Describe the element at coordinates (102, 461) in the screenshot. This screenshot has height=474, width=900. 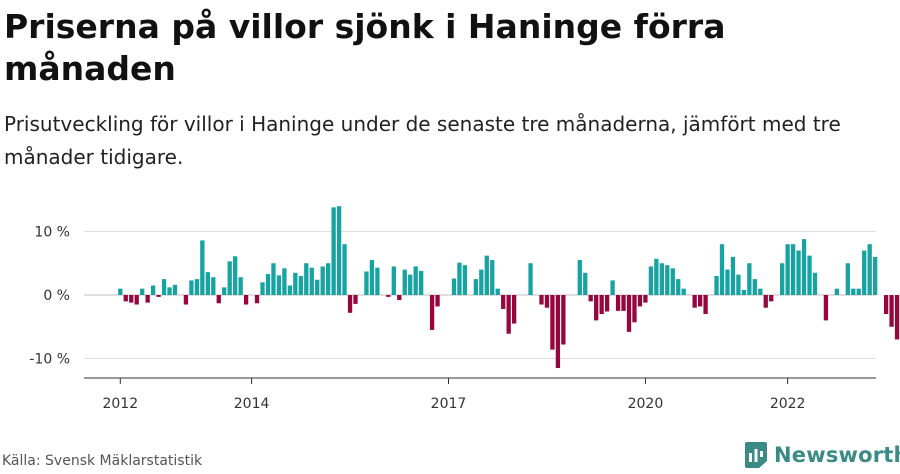
I see `source-note: Källa: Svensk Mäklarstatistik` at that location.